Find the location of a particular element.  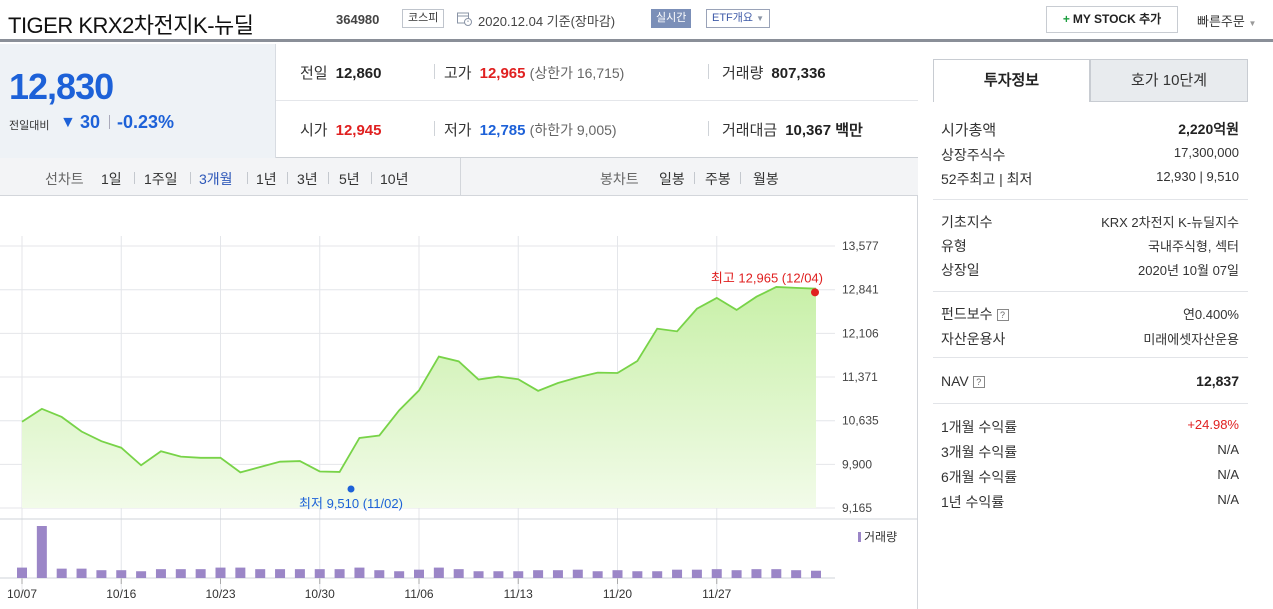

tab-5year: 5년 is located at coordinates (349, 179).